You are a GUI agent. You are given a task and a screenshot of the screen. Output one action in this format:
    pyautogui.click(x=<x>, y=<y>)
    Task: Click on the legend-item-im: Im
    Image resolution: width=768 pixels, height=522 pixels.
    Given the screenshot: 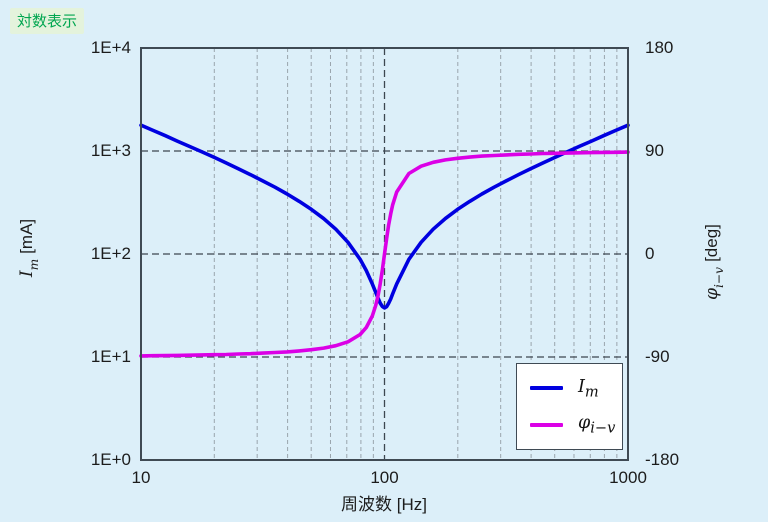 What is the action you would take?
    pyautogui.click(x=576, y=388)
    